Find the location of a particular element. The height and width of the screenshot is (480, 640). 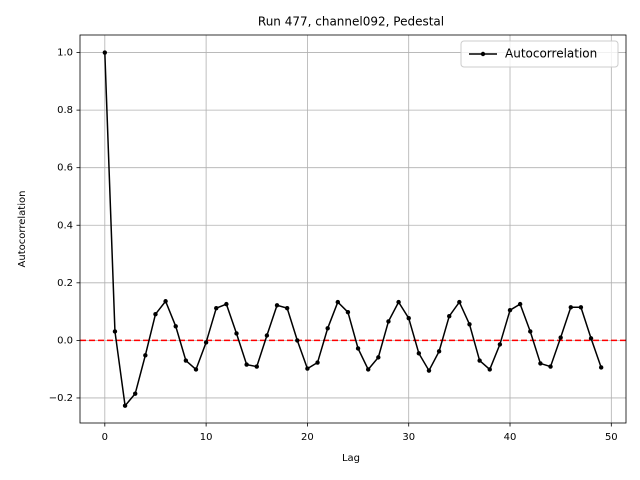

x-tick-label: 50 is located at coordinates (611, 437).